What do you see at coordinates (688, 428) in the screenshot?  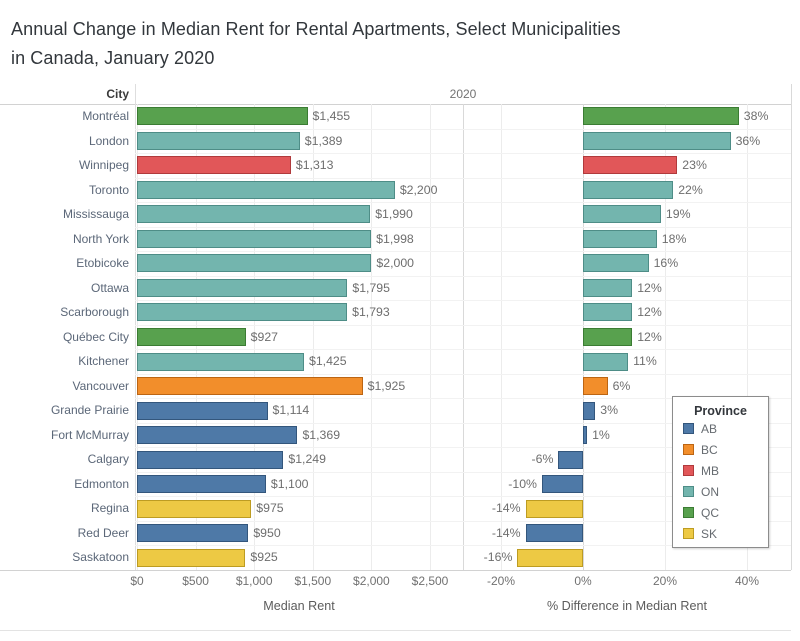 I see `legend-swatch-ab` at bounding box center [688, 428].